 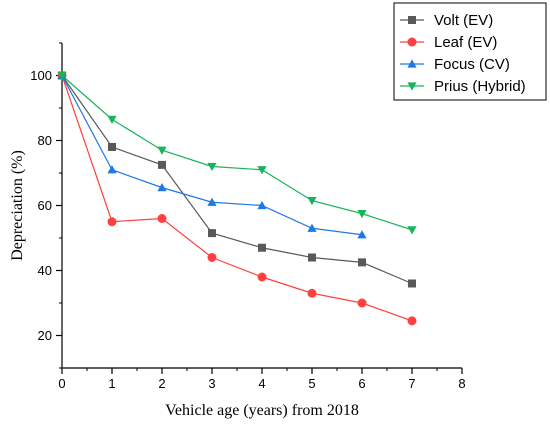 I want to click on x-tick-label: 1, so click(x=111, y=383).